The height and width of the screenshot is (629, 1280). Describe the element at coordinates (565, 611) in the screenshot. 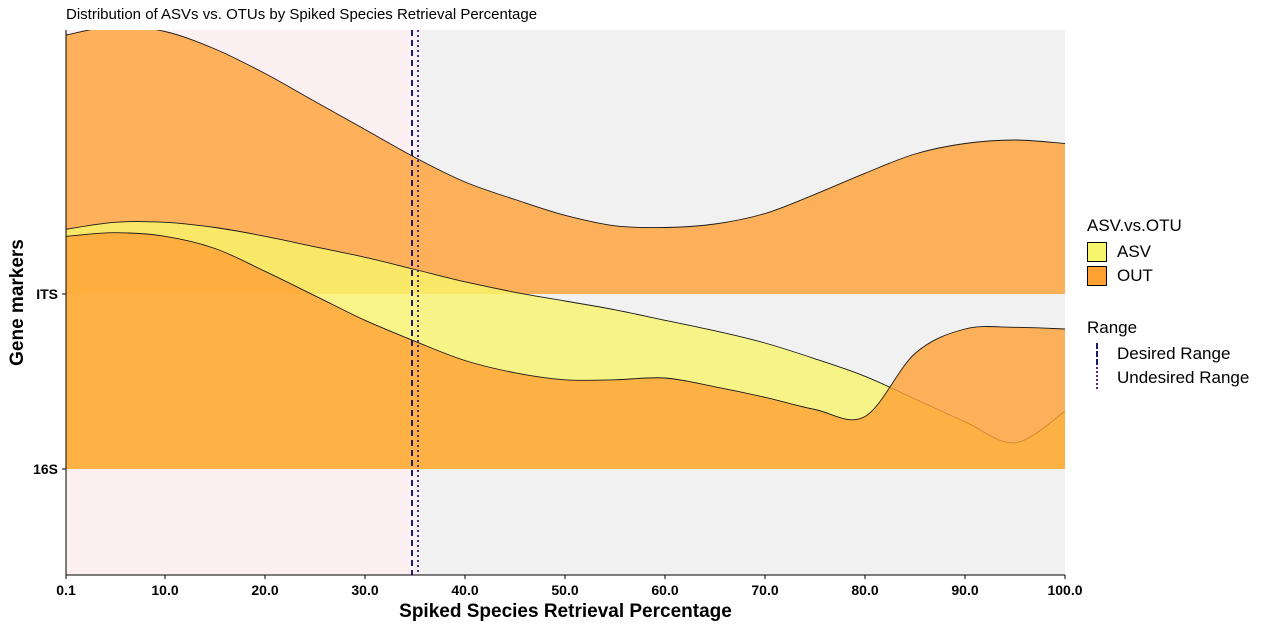

I see `x-axis-title: Spiked Species Retrieval Percentage` at that location.